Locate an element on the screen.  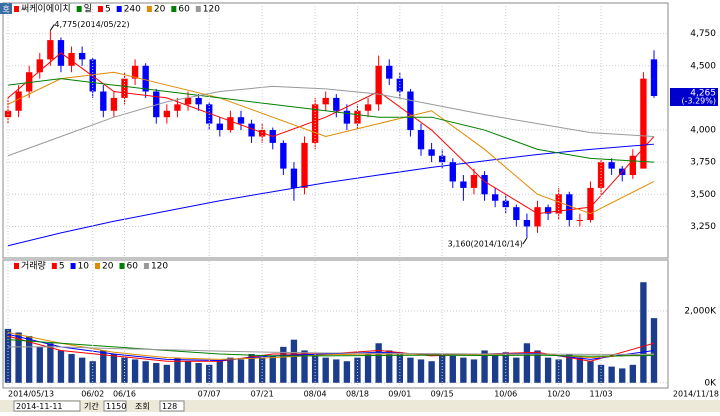
annotation-arrow is located at coordinates (525, 241).